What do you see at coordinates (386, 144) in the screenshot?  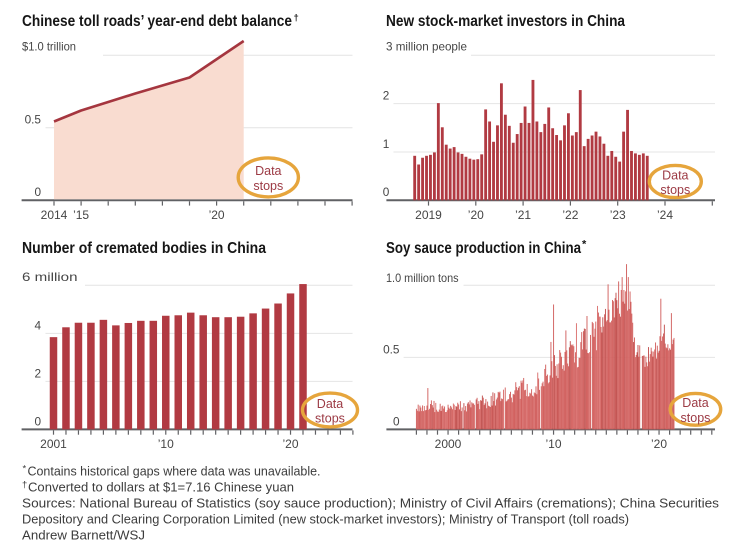 I see `svg-text: 1` at bounding box center [386, 144].